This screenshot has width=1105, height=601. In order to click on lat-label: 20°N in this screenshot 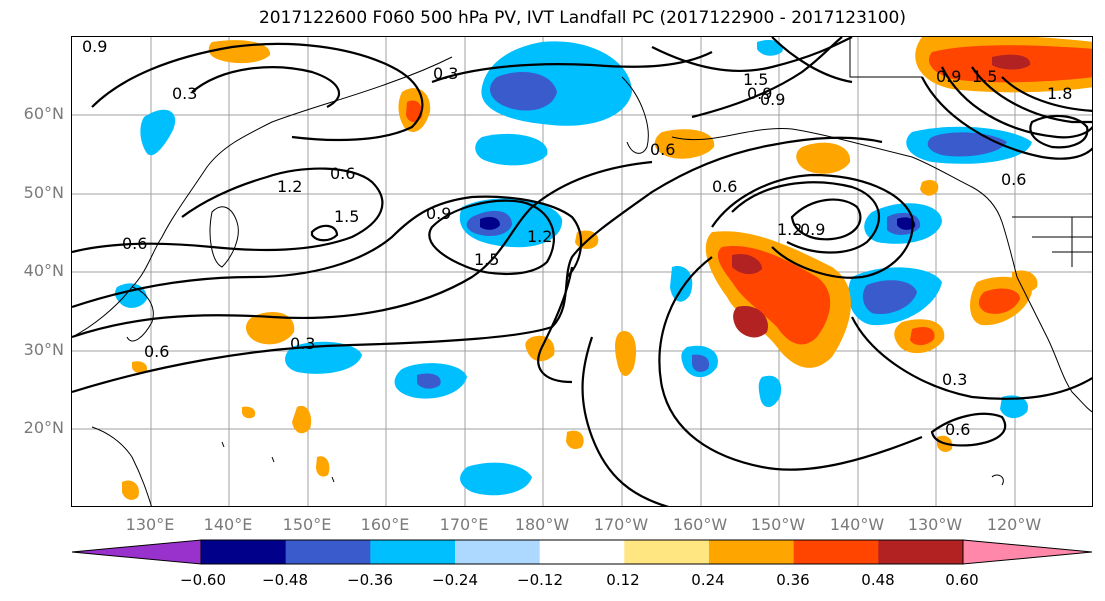, I will do `click(43, 427)`.